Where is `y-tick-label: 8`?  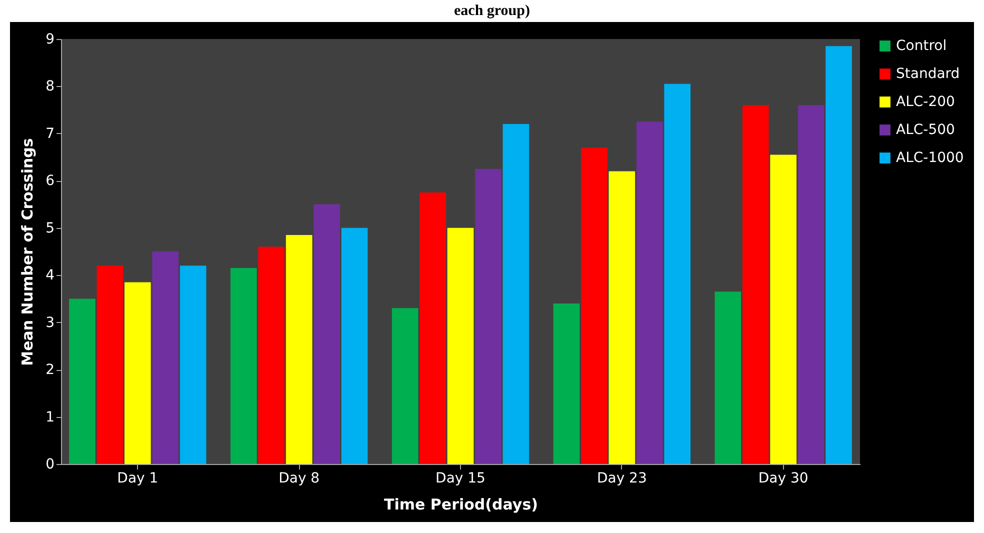 y-tick-label: 8 is located at coordinates (50, 86).